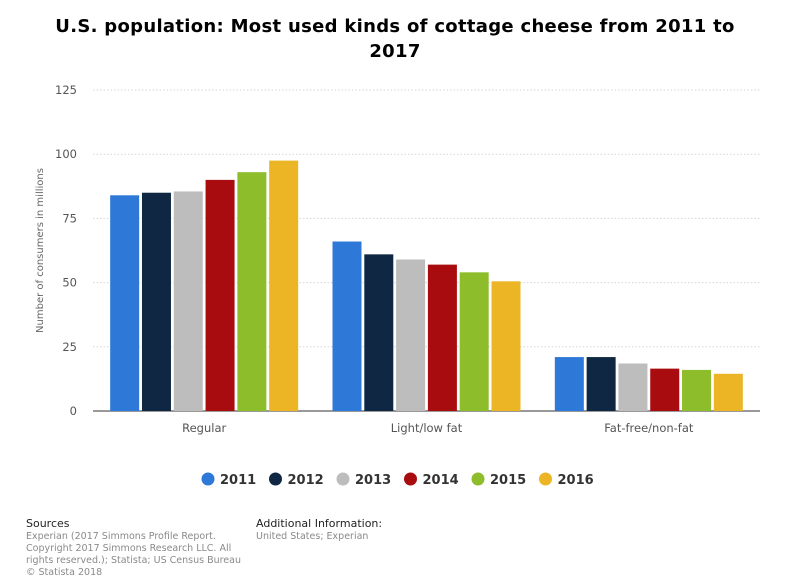 The width and height of the screenshot is (790, 586). Describe the element at coordinates (204, 428) in the screenshot. I see `x-tick-label: Regular` at that location.